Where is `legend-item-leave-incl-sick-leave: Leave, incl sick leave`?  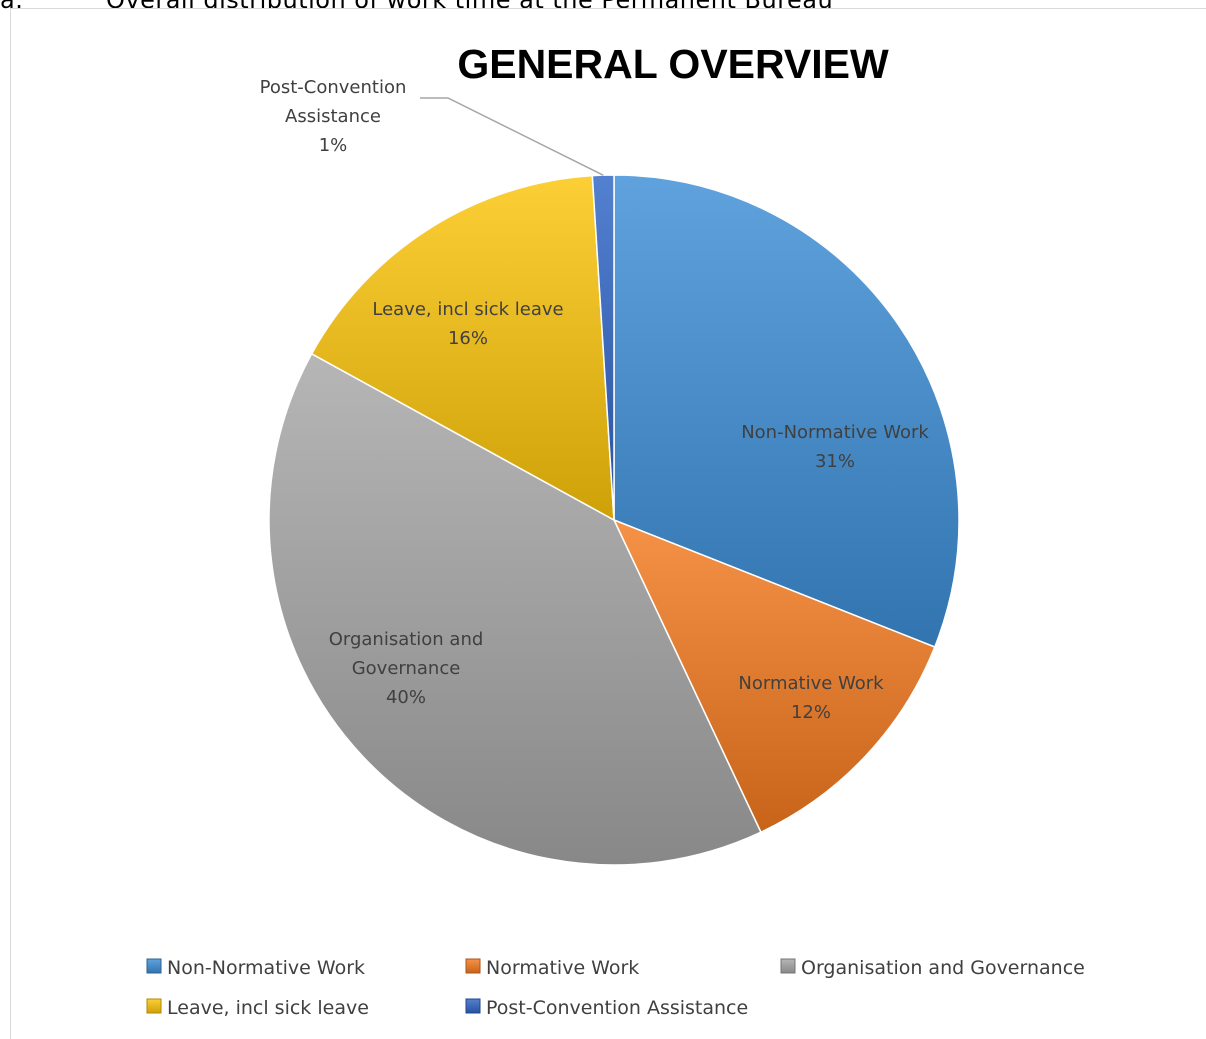
legend-item-leave-incl-sick-leave: Leave, incl sick leave is located at coordinates (257, 1008).